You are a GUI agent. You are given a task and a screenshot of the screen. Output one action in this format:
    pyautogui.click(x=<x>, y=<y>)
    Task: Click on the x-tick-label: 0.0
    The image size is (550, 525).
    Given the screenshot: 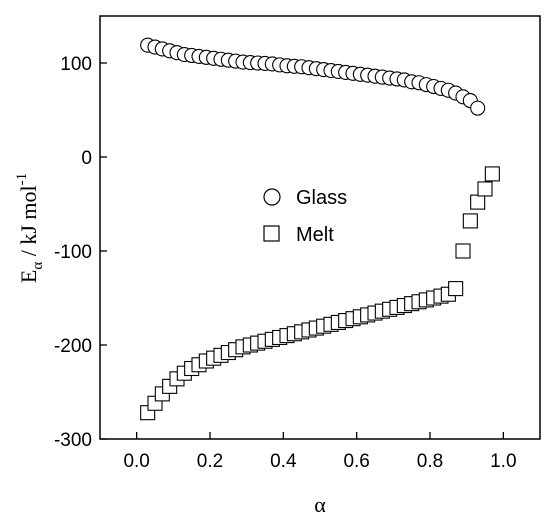 What is the action you would take?
    pyautogui.click(x=136, y=461)
    